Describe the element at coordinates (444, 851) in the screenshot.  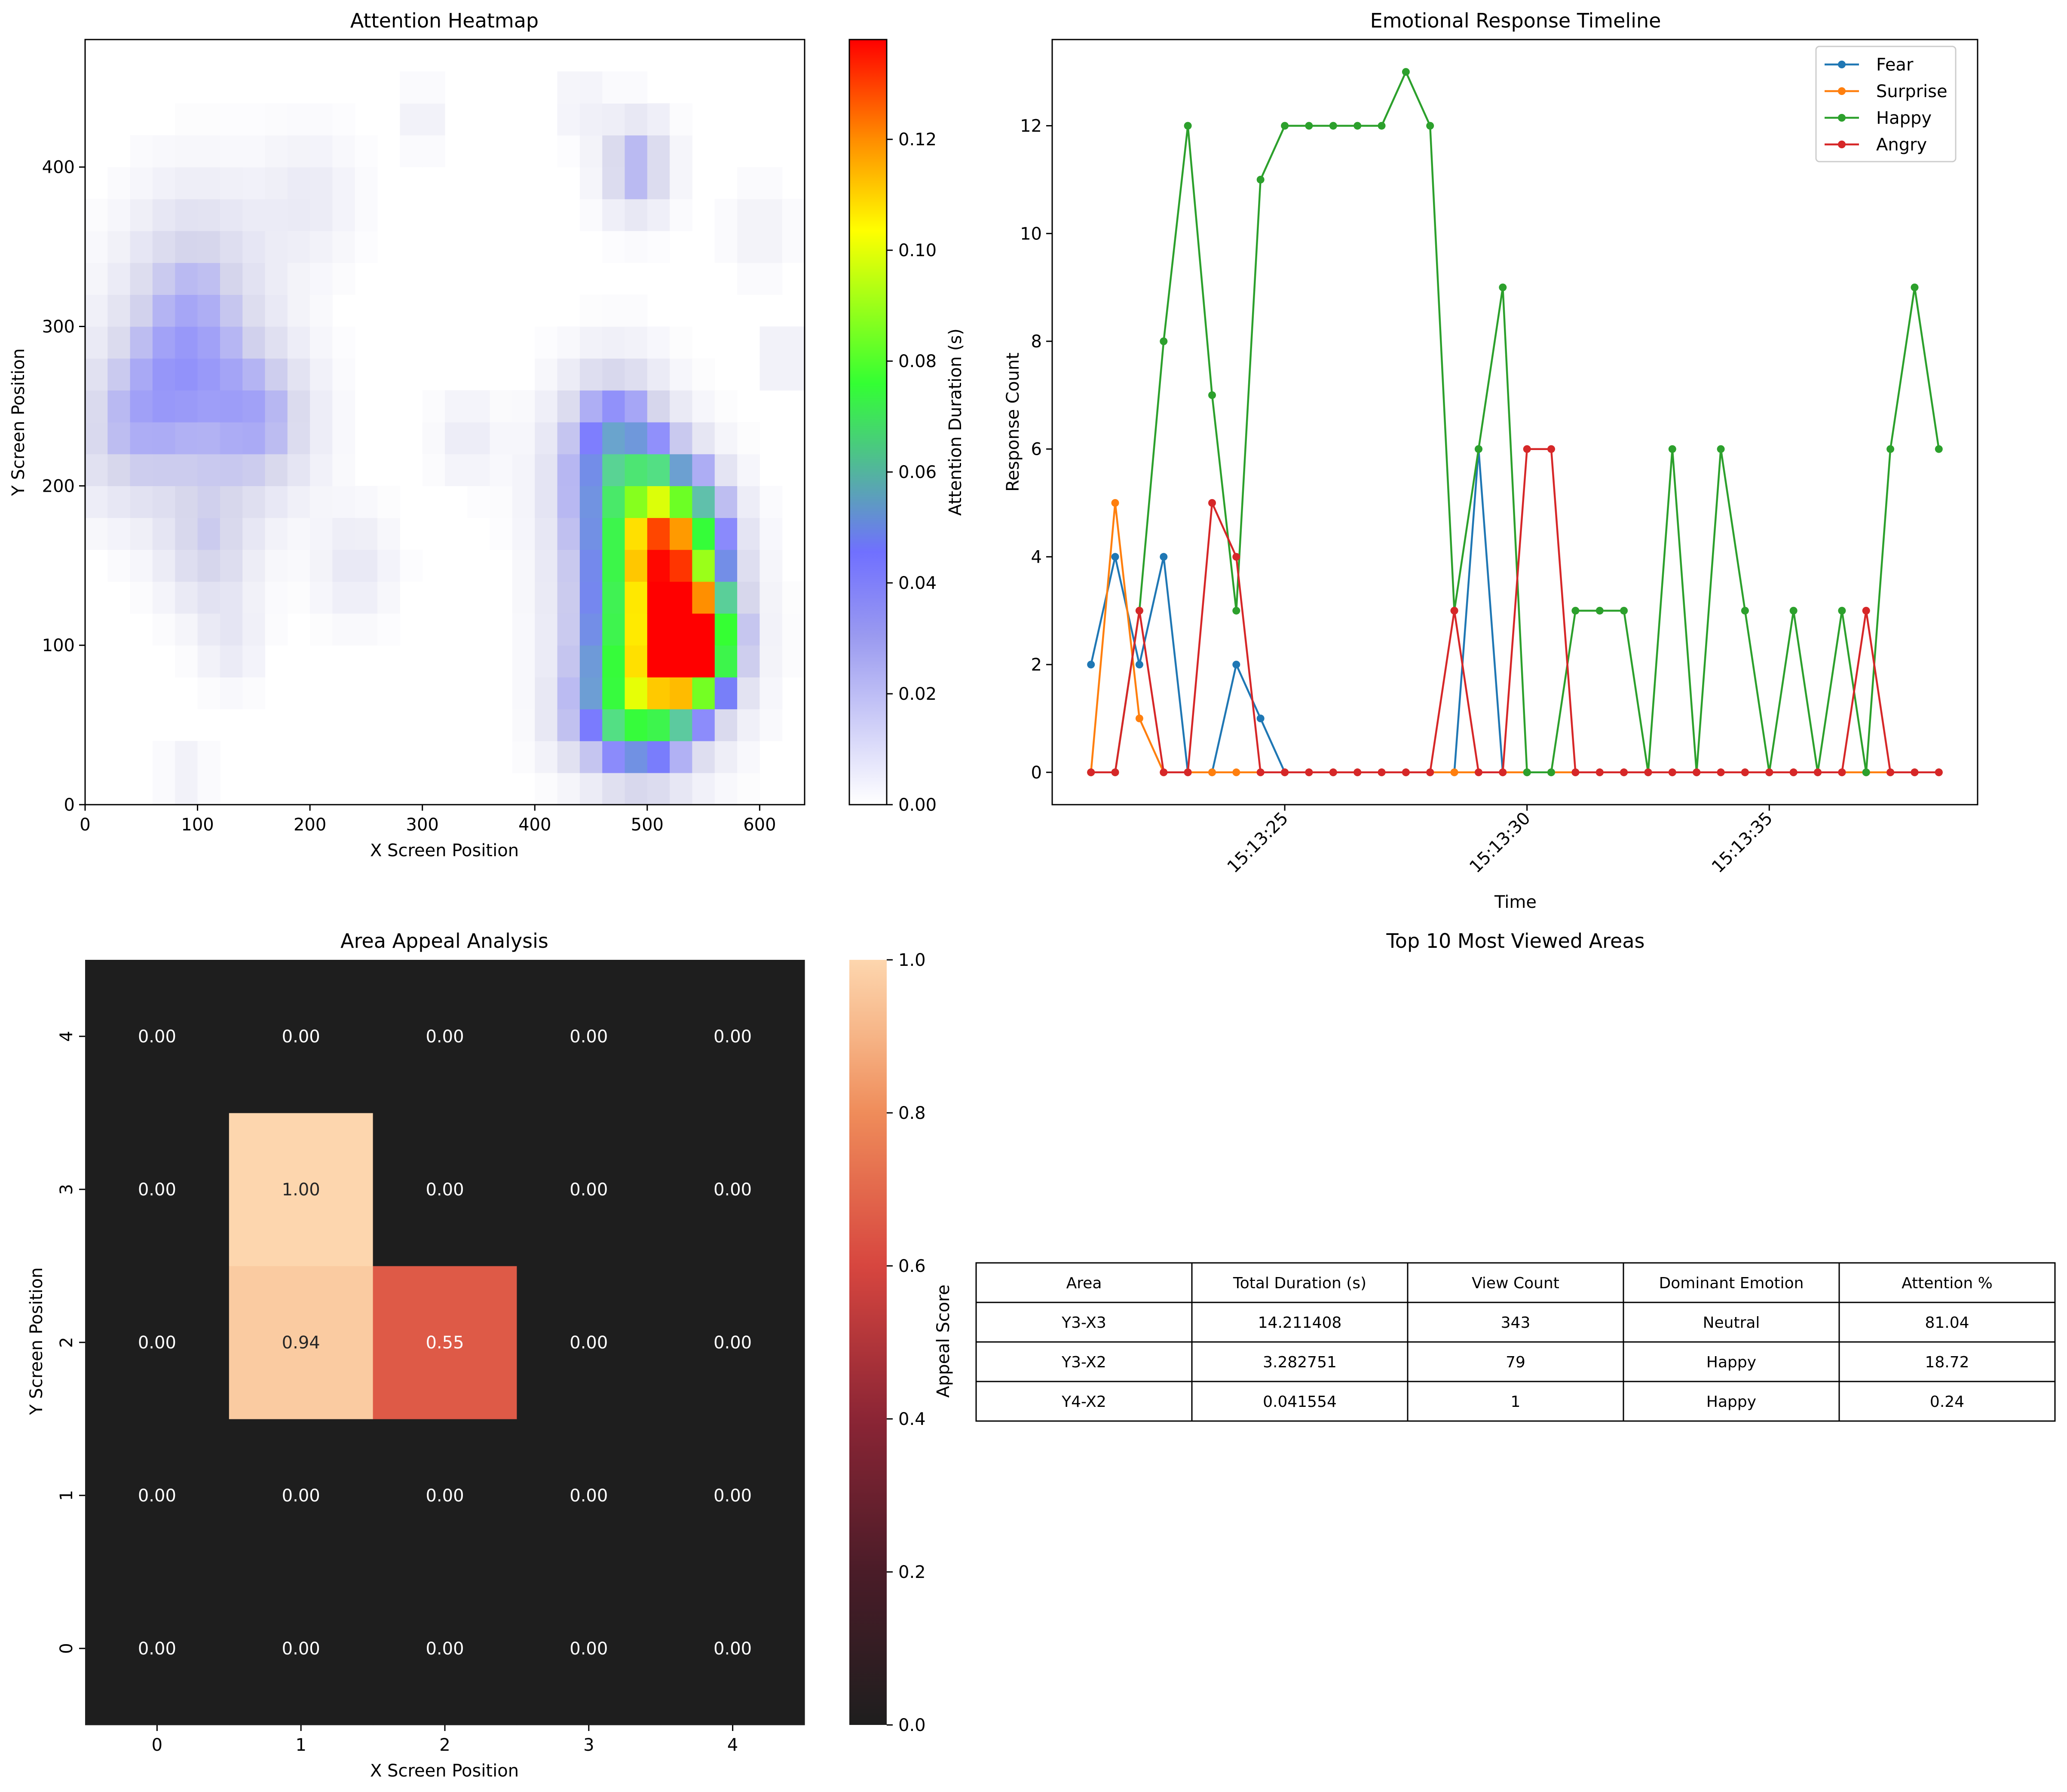
I see `attention-heatmap-x-label: X Screen Position` at that location.